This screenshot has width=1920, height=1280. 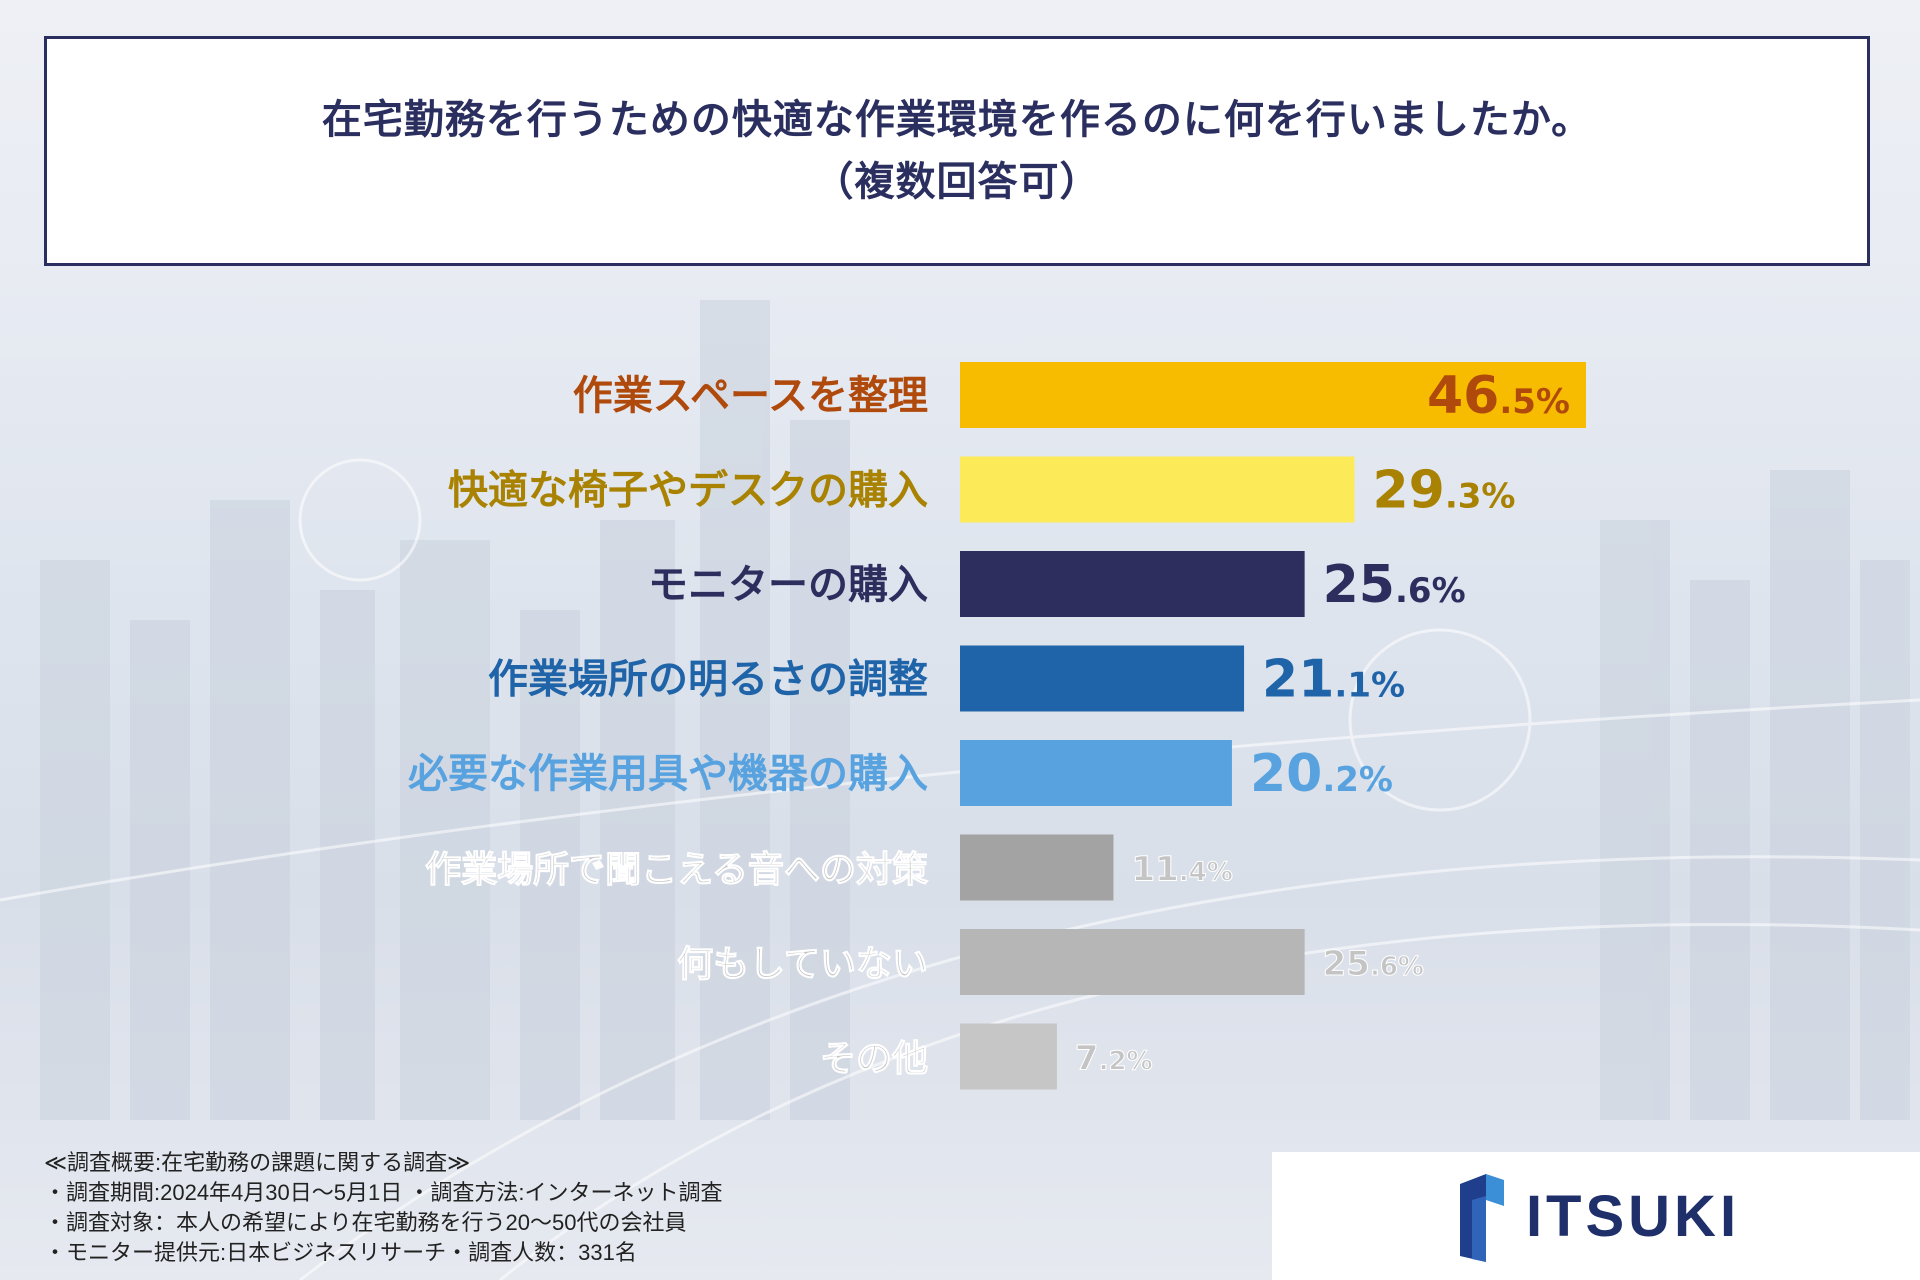 I want to click on value-label: 29.3%, so click(x=1443, y=491).